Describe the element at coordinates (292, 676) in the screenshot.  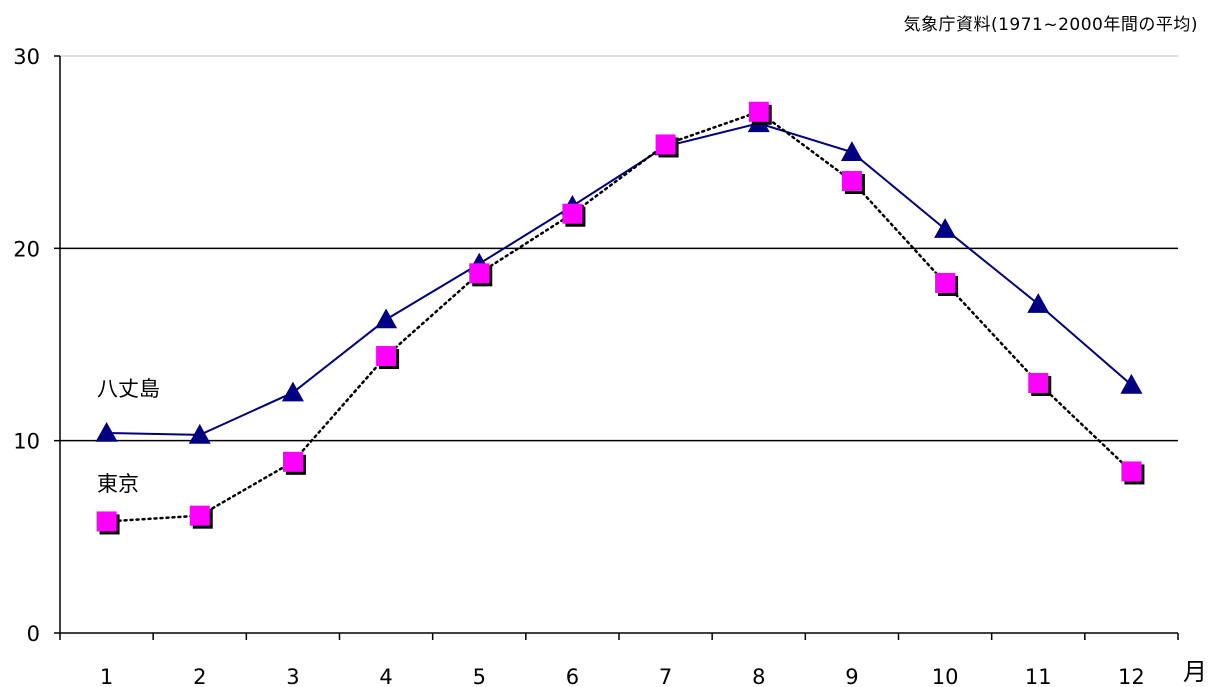
I see `x-tick-label-3: 3` at that location.